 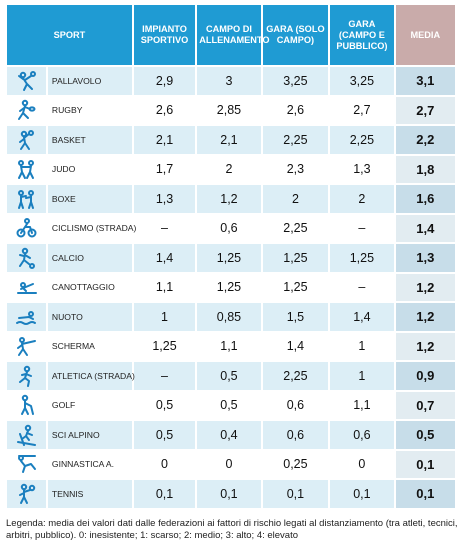 I want to click on value-impianto: 2,9, so click(x=164, y=81).